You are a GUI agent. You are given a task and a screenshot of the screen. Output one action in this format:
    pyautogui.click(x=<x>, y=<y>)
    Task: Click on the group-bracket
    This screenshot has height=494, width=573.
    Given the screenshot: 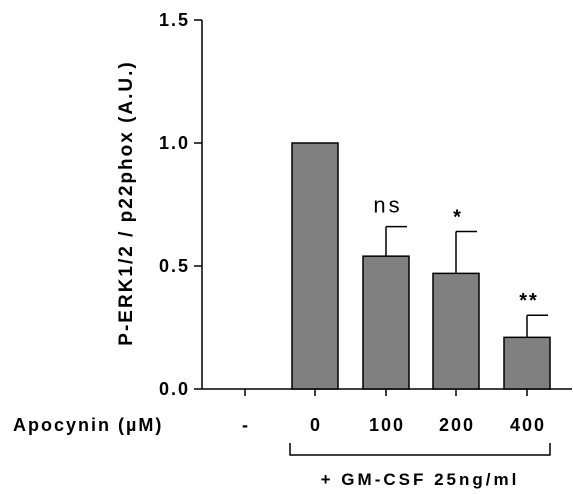 What is the action you would take?
    pyautogui.click(x=420, y=449)
    